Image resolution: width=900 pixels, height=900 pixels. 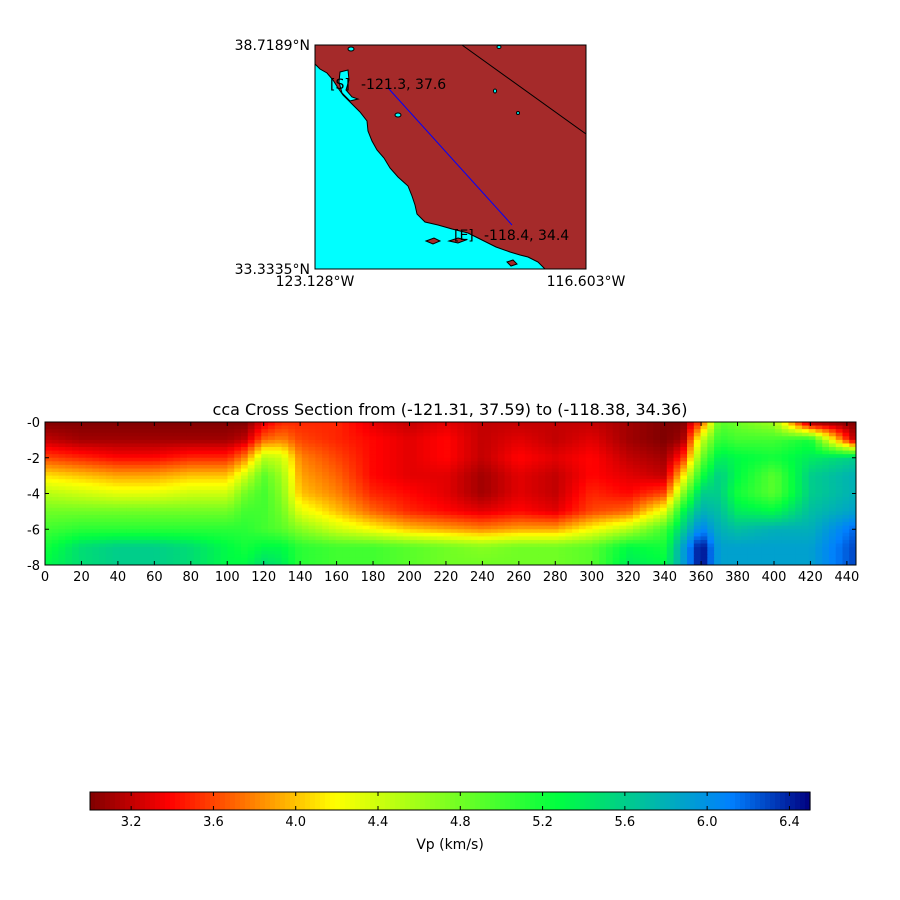 I want to click on x-tick-label: 240, so click(x=482, y=577).